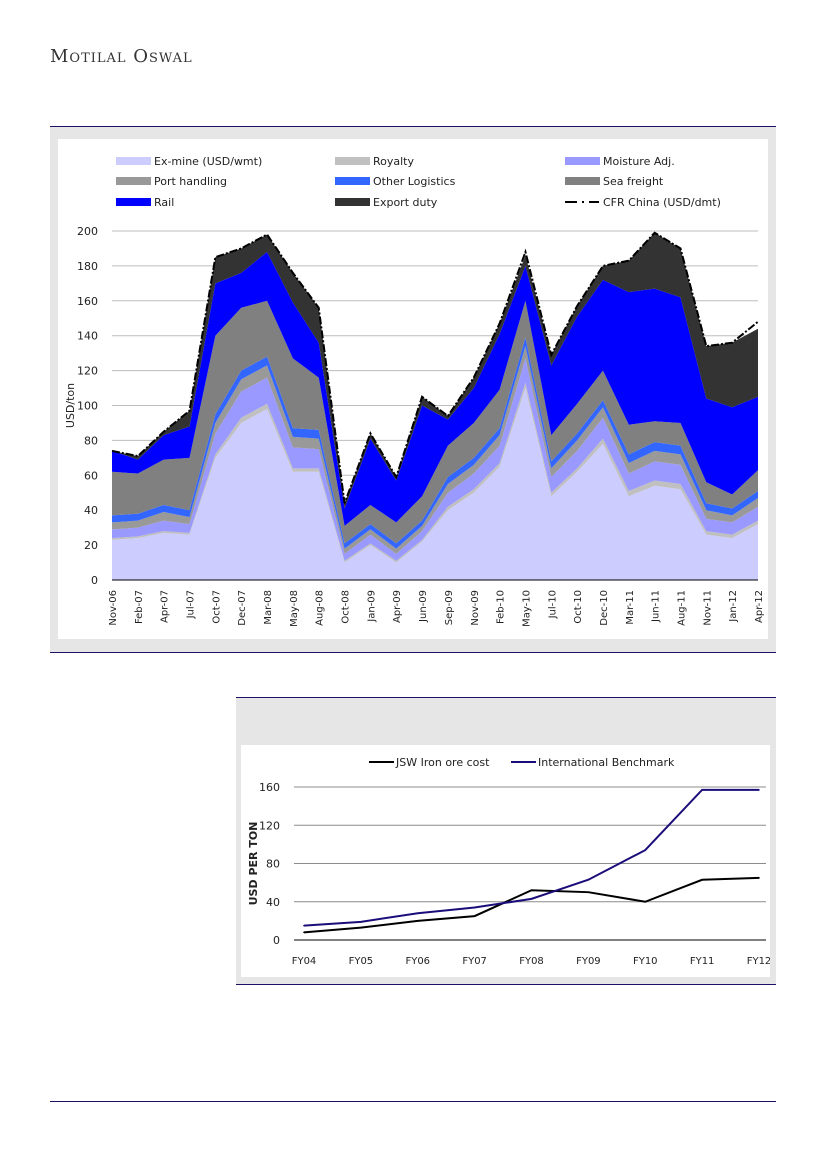 The image size is (826, 1169). Describe the element at coordinates (91, 545) in the screenshot. I see `y-tick-label: 20` at that location.